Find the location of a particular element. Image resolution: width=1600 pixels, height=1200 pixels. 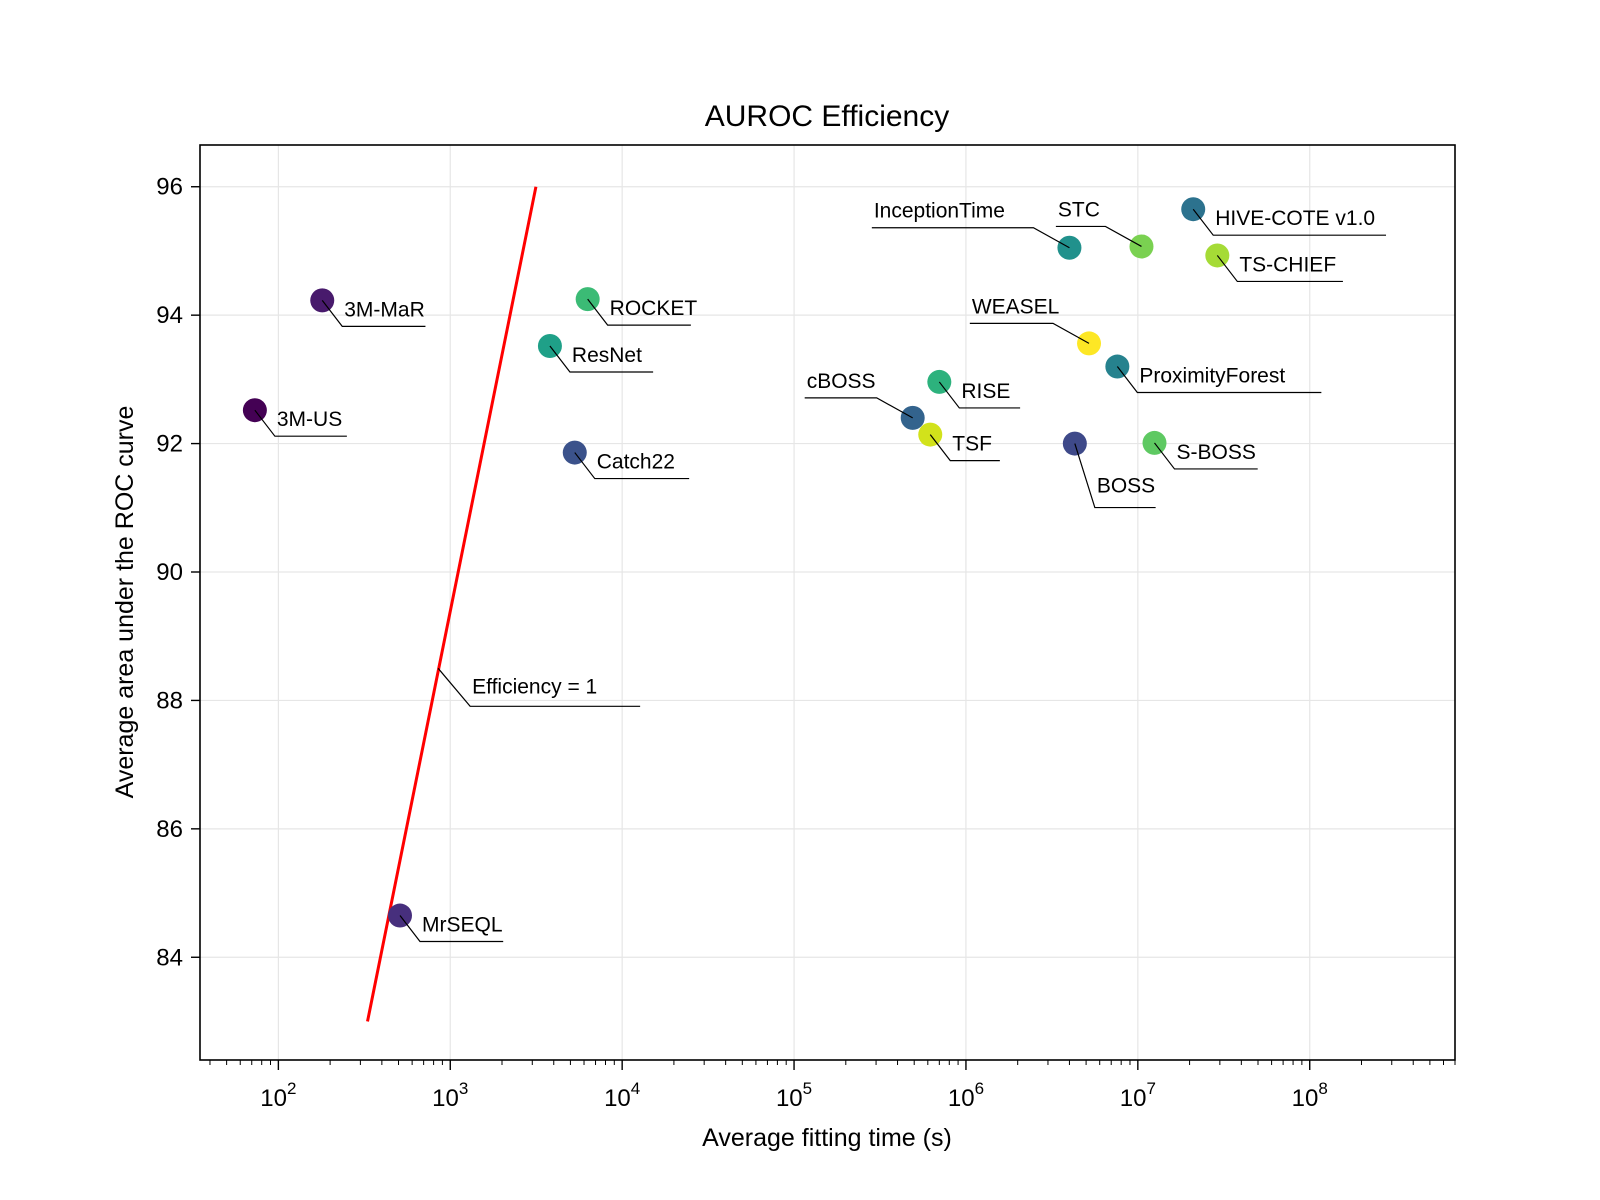

x-tick-label: 10⁷ is located at coordinates (1138, 1095).